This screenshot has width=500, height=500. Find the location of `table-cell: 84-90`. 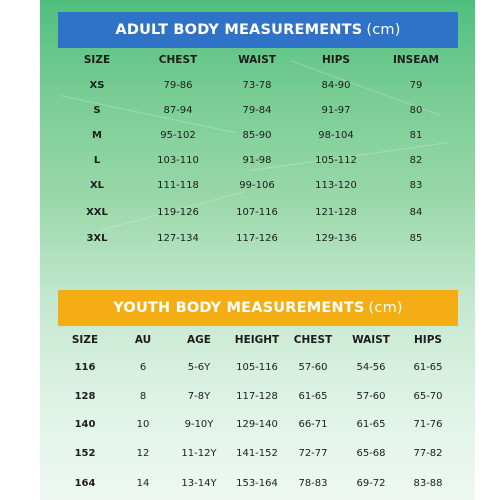

table-cell: 84-90 is located at coordinates (336, 85).